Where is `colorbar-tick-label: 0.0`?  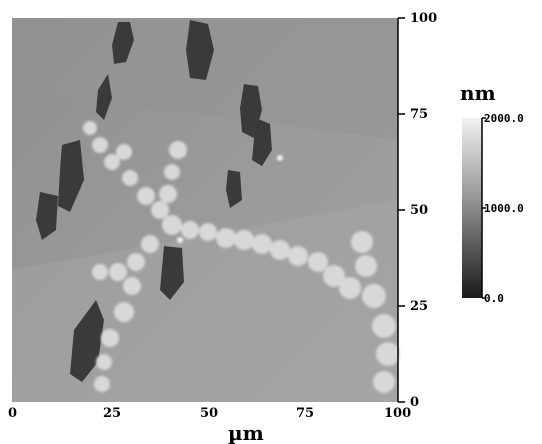 colorbar-tick-label: 0.0 is located at coordinates (494, 298).